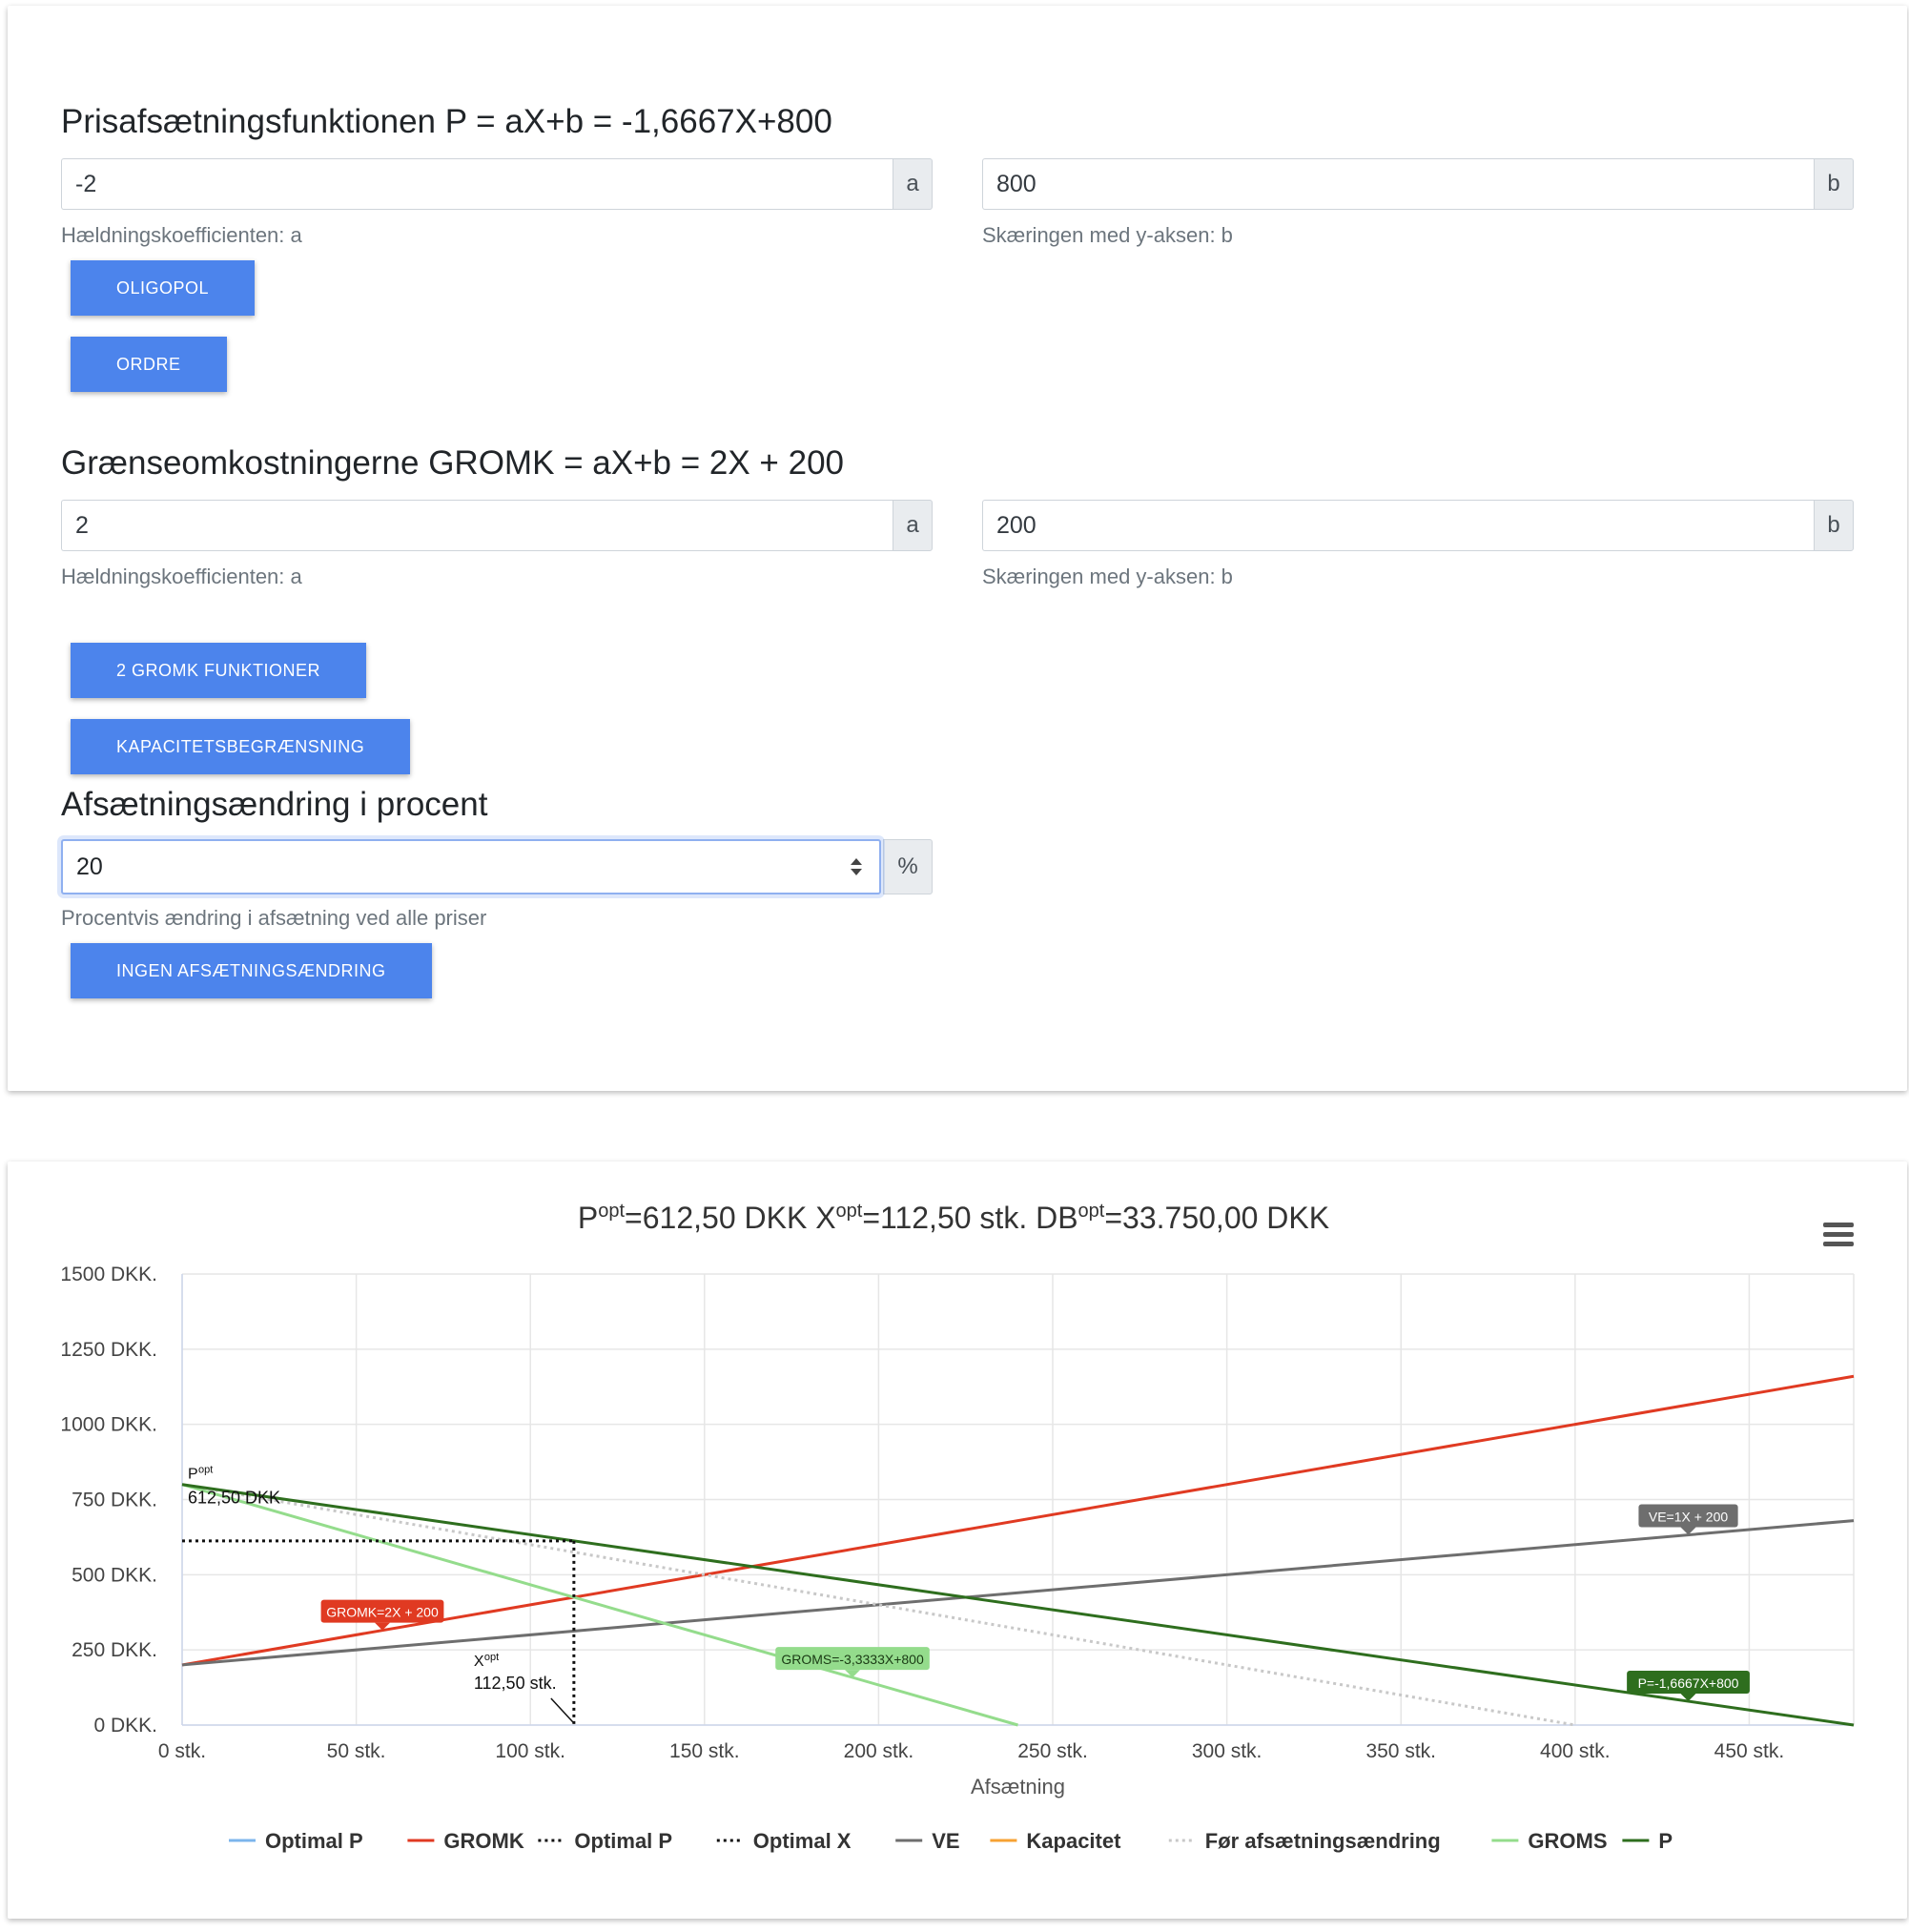 The height and width of the screenshot is (1932, 1909). Describe the element at coordinates (1647, 1841) in the screenshot. I see `legend-item: P` at that location.